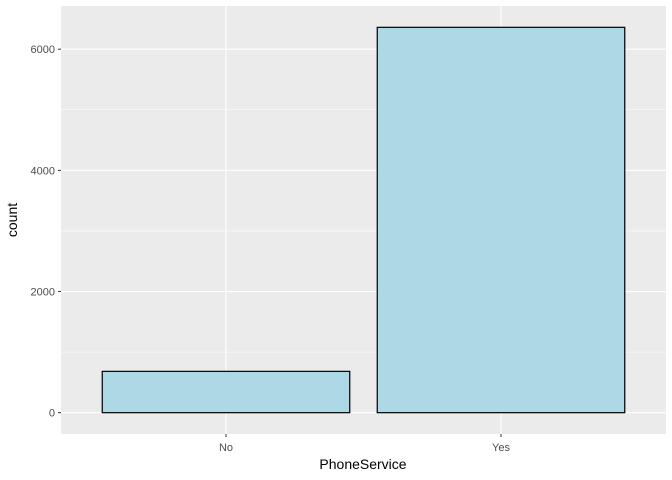 This screenshot has height=480, width=672. I want to click on x-tick-label: No, so click(226, 448).